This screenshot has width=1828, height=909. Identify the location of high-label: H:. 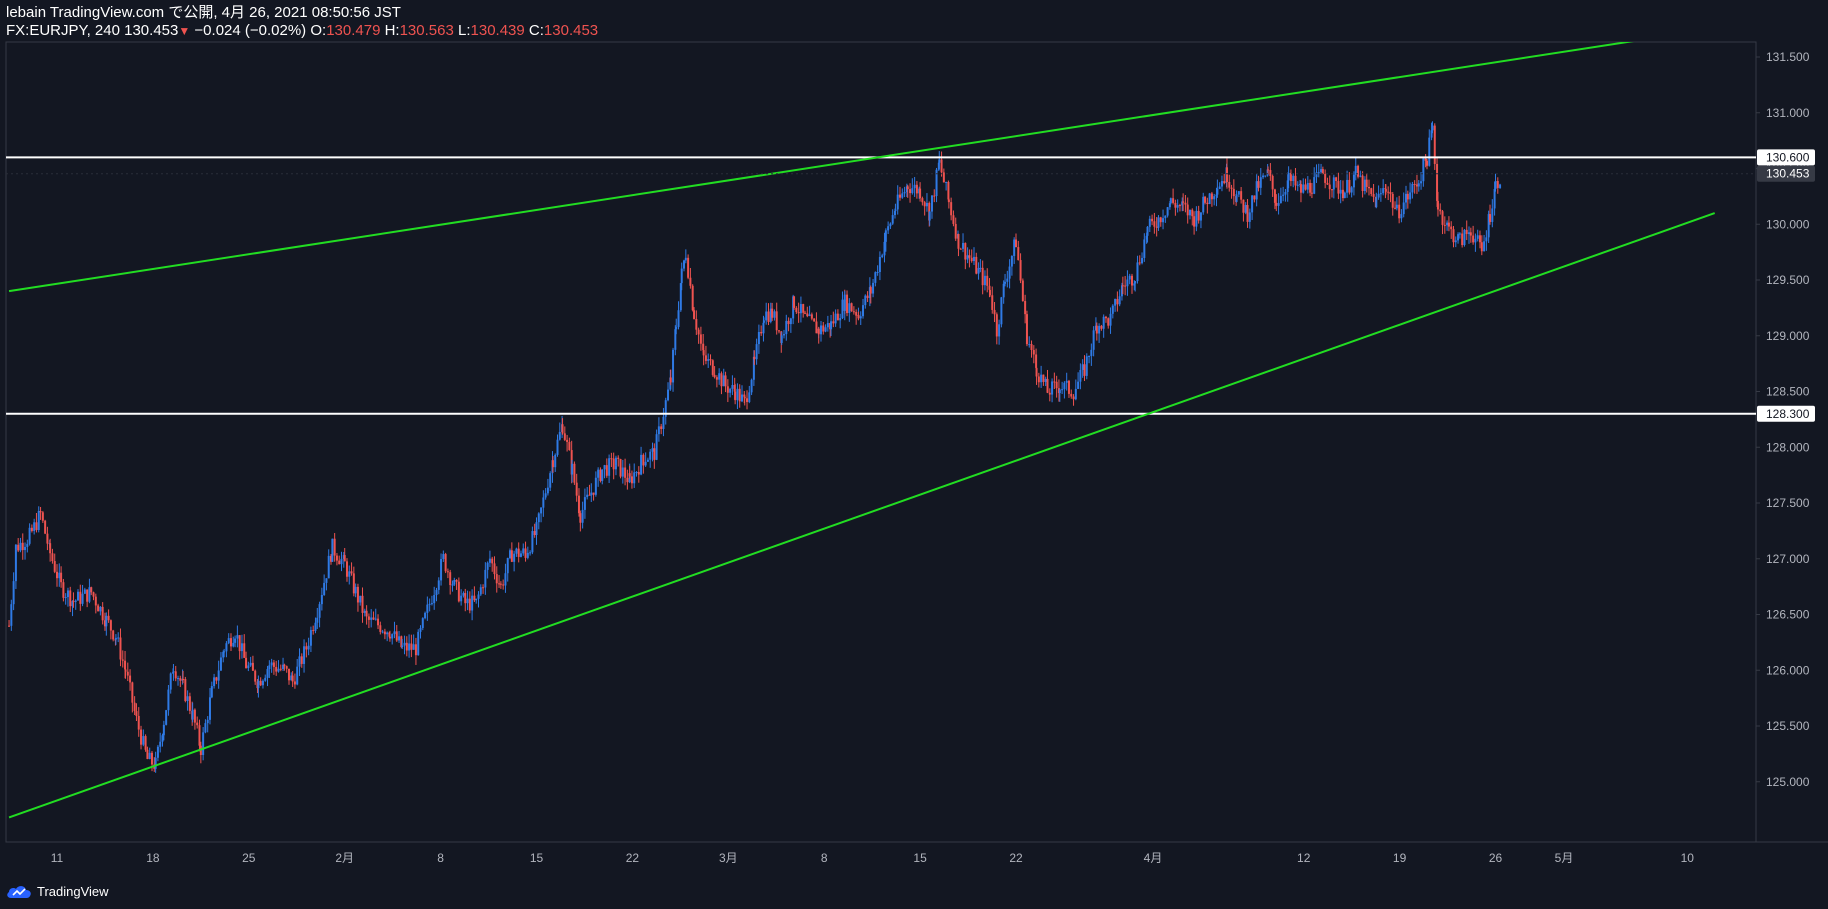
(392, 30).